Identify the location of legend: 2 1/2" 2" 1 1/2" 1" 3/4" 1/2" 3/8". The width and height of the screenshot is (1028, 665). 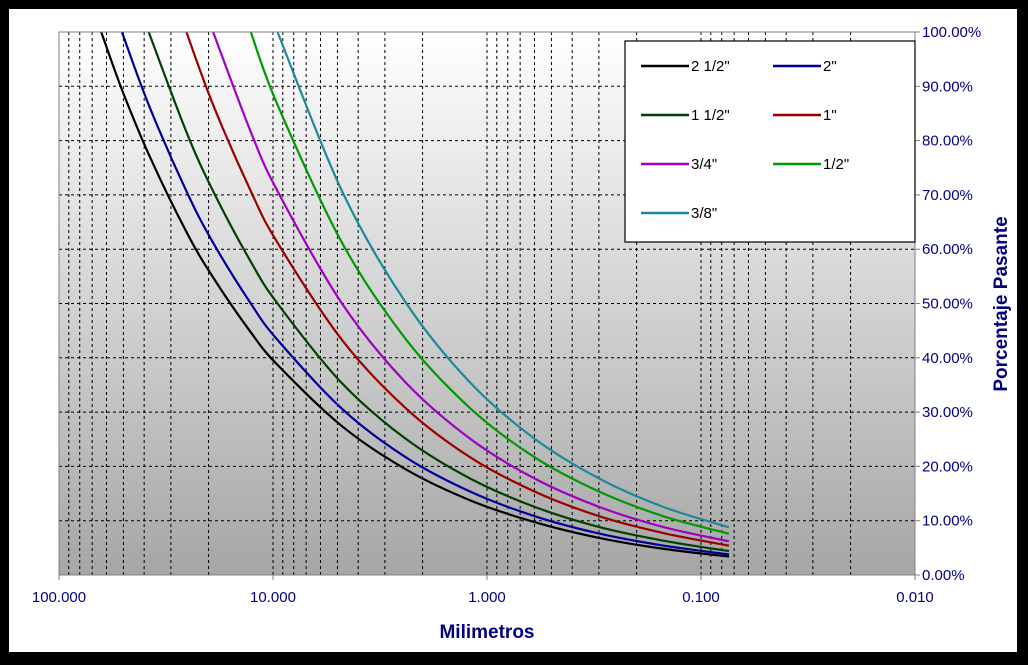
(770, 141).